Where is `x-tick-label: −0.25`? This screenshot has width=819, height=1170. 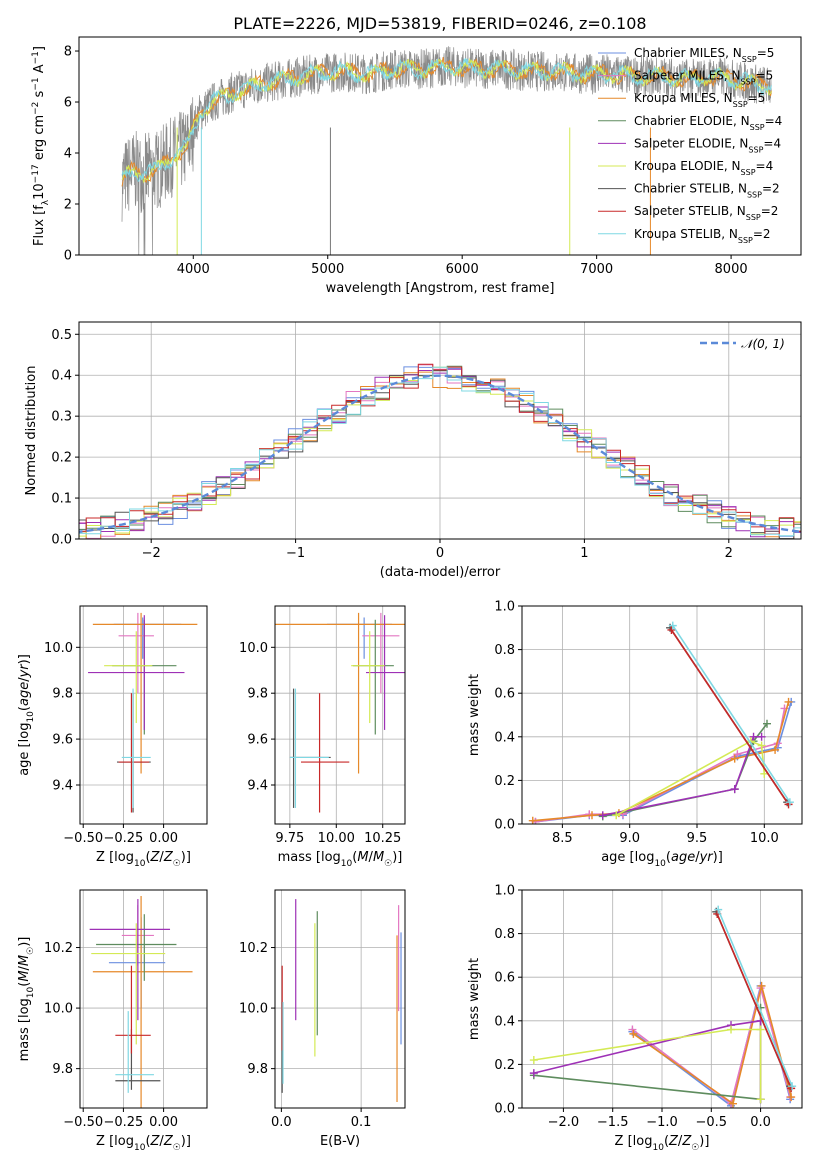
x-tick-label: −0.25 is located at coordinates (123, 838).